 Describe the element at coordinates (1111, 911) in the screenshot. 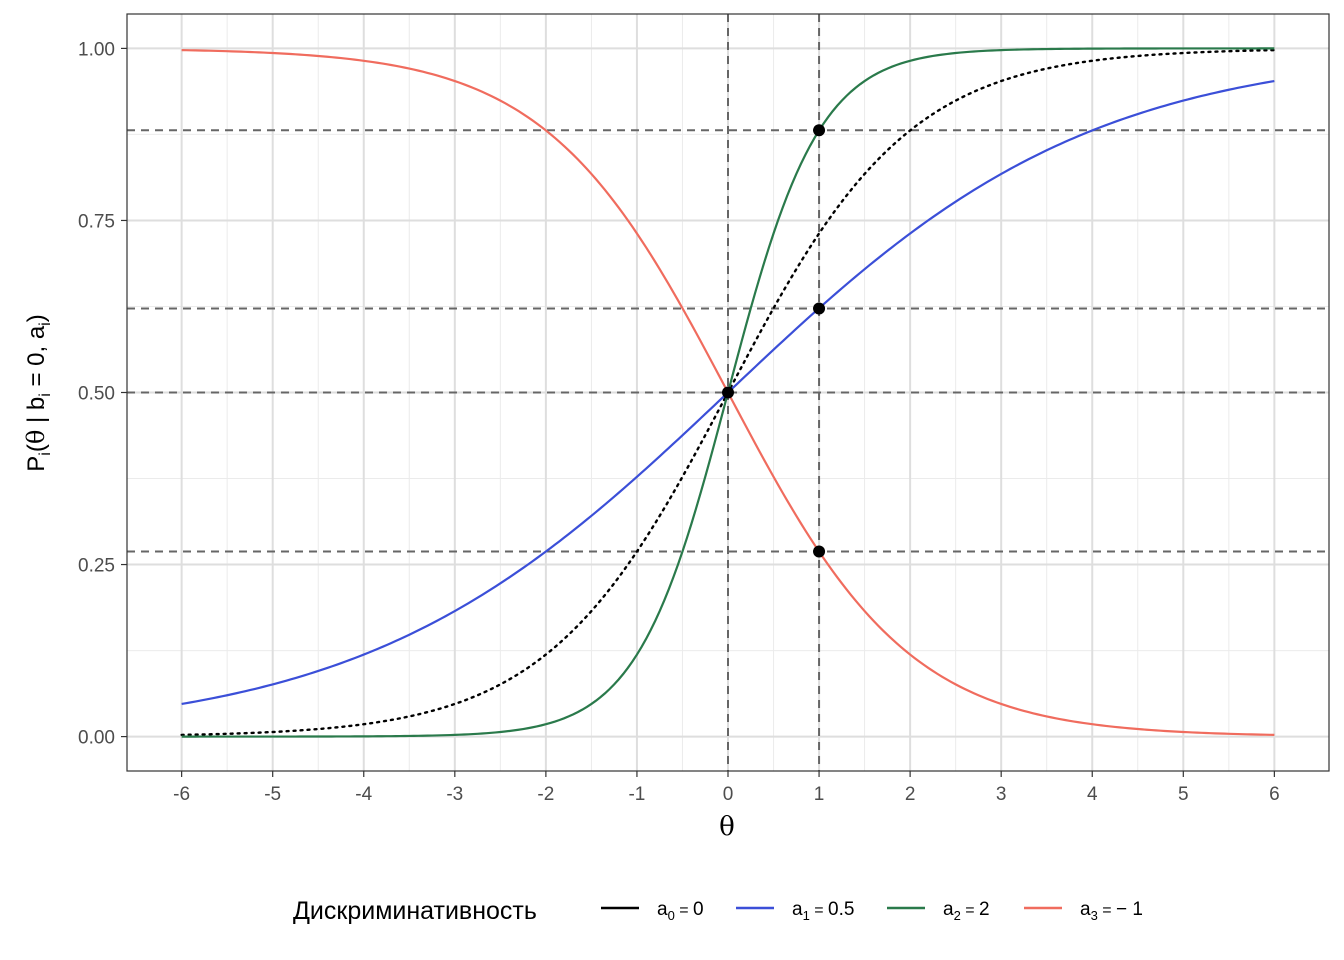

I see `legend-label: a3 = − 1` at that location.